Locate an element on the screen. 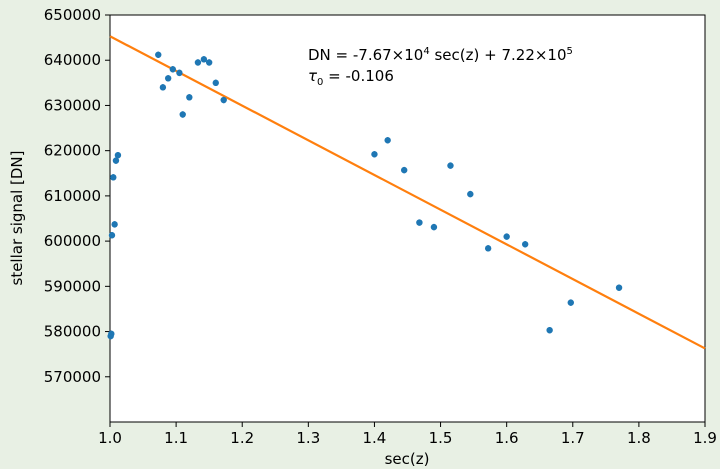  x-axis-label: sec(z) is located at coordinates (407, 459).